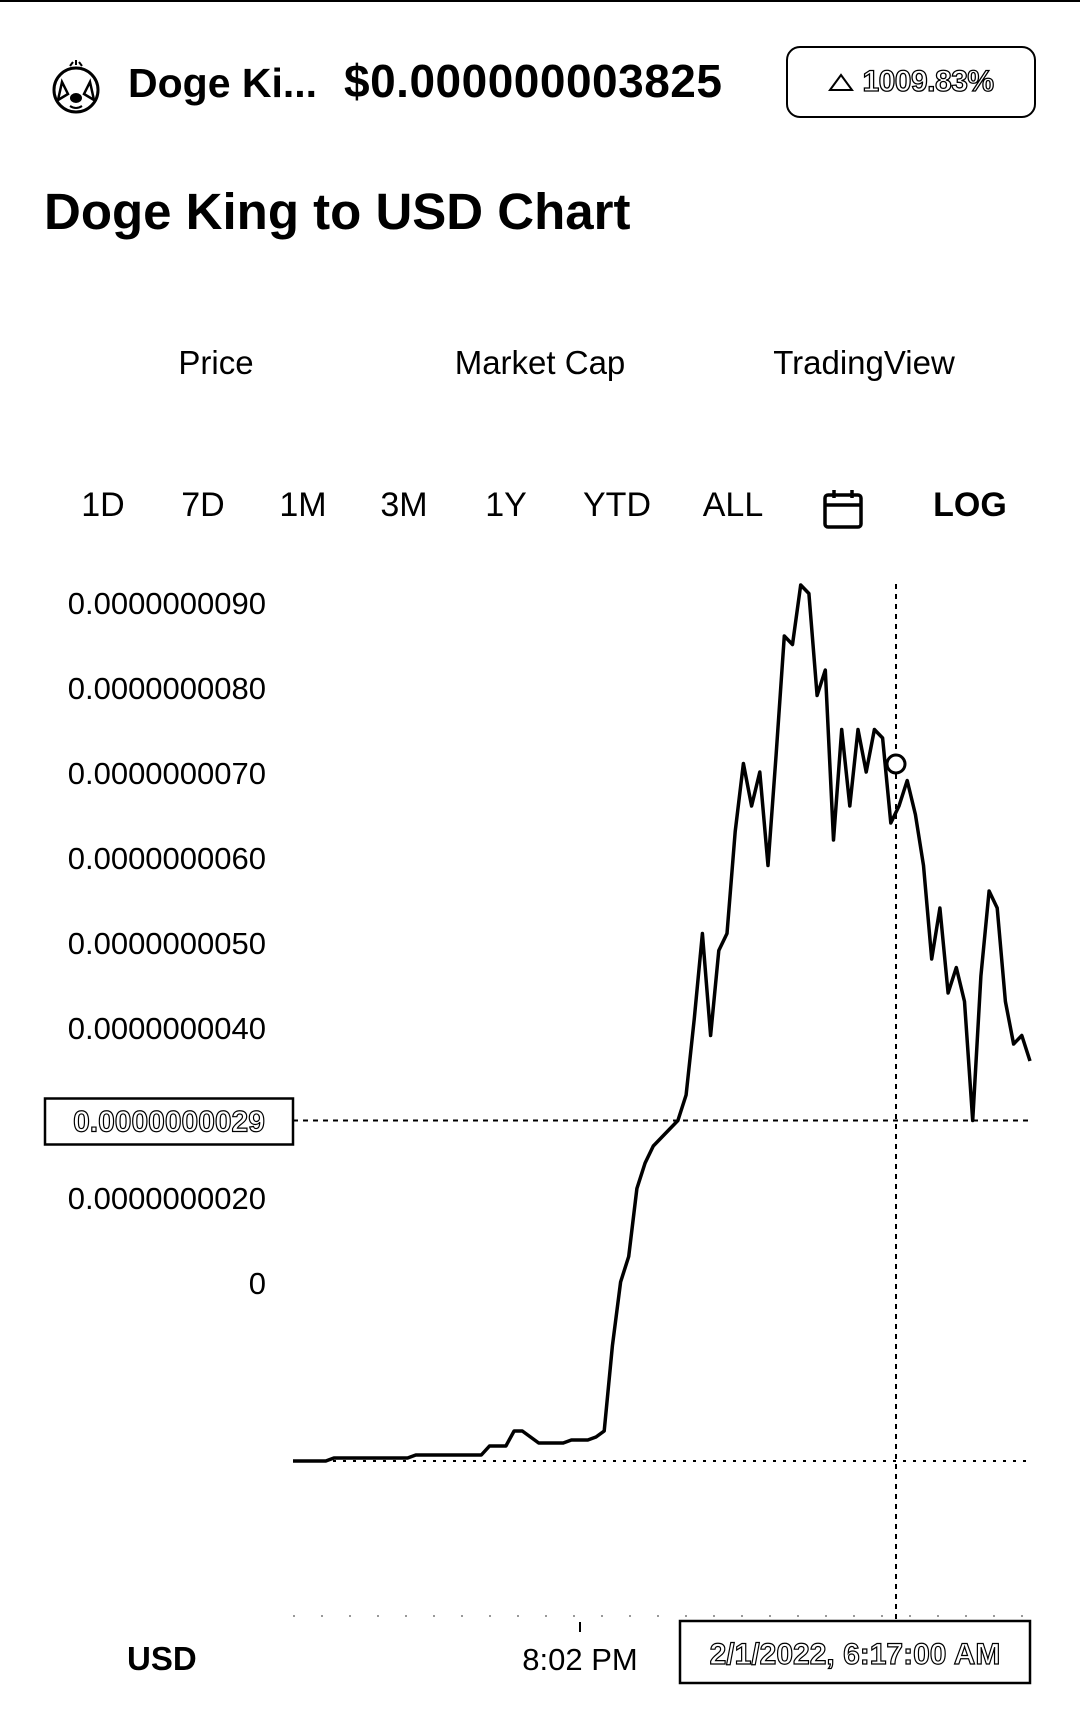  I want to click on tab-market-cap: Market Cap, so click(540, 362).